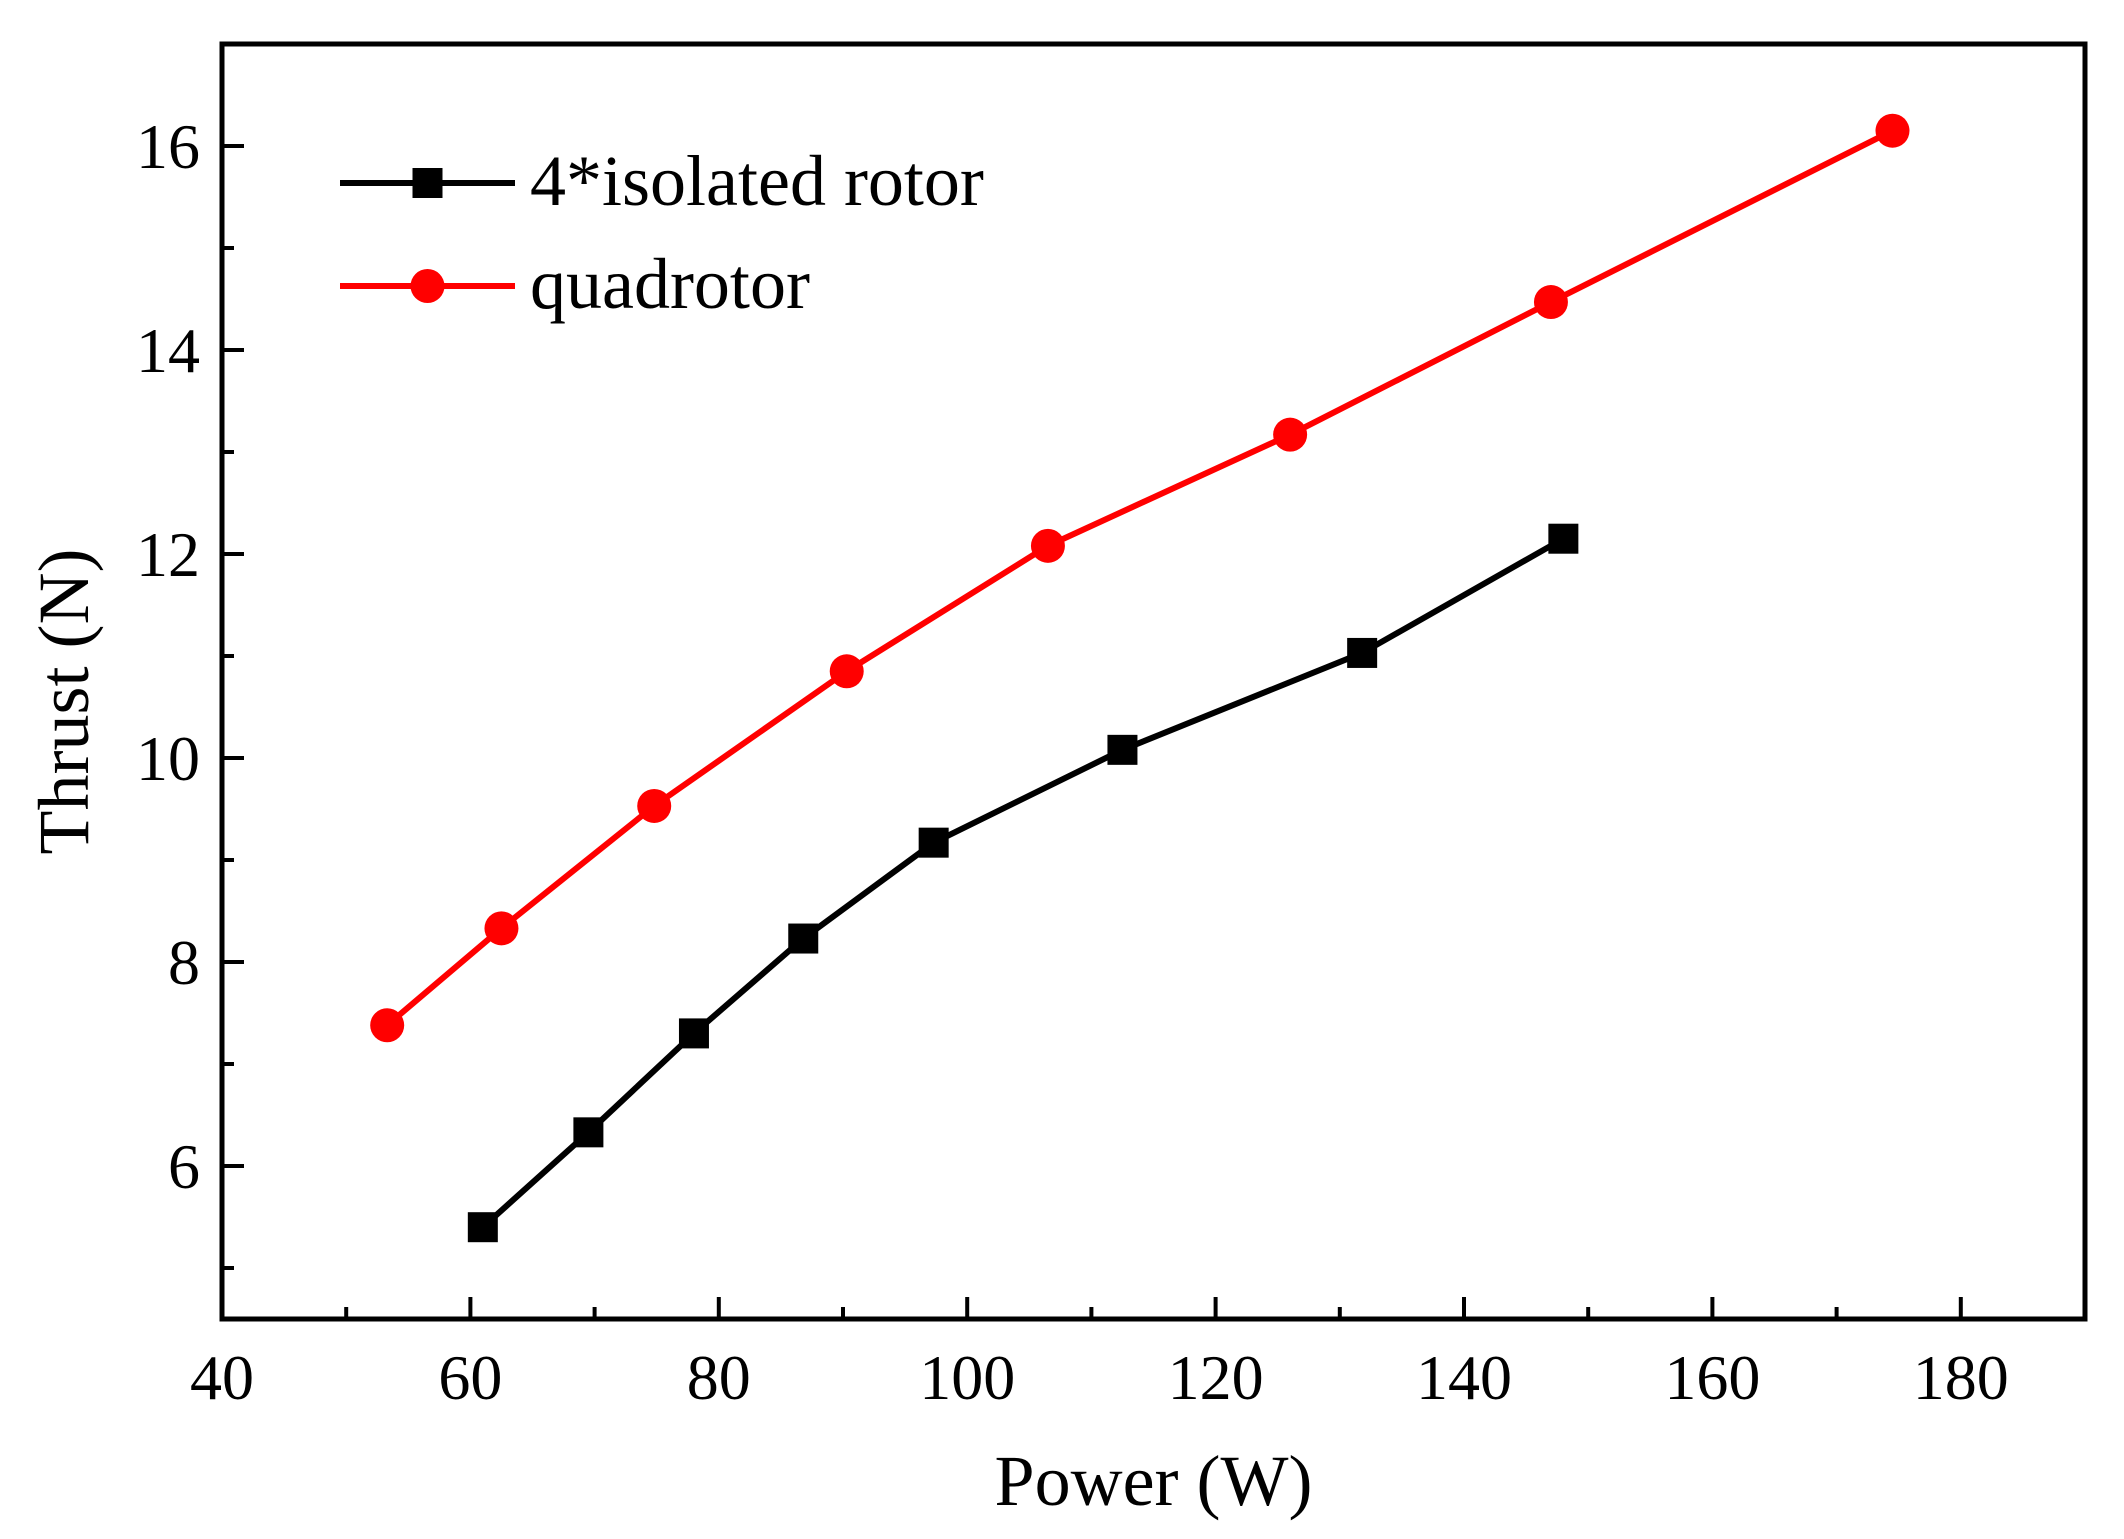  I want to click on x-axis-title: Power (W), so click(1154, 1481).